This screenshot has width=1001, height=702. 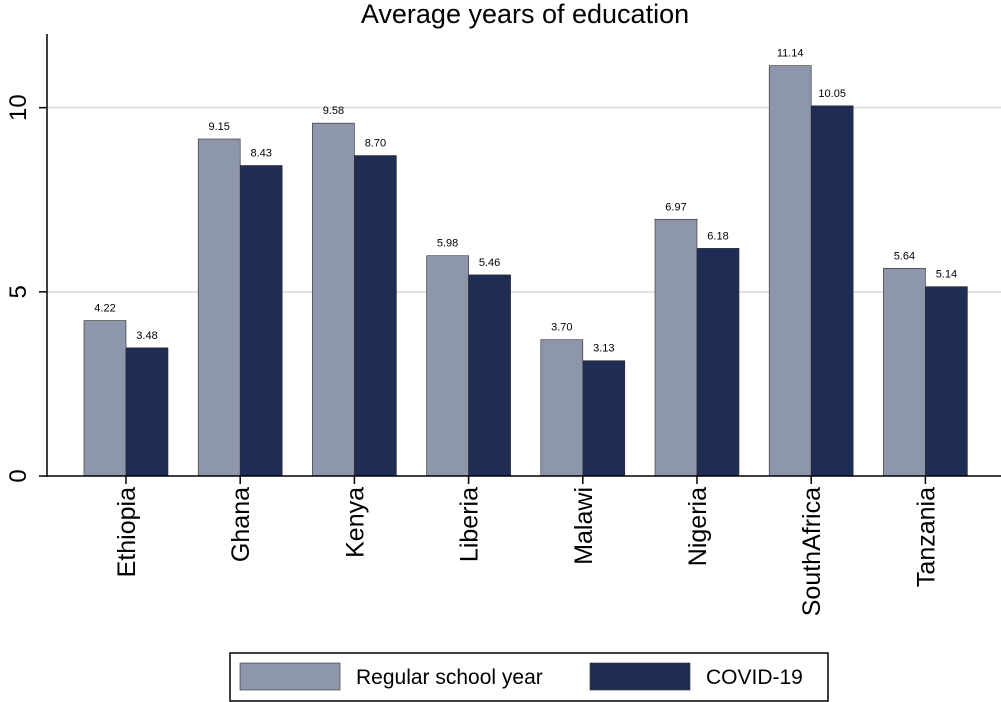 What do you see at coordinates (832, 94) in the screenshot?
I see `data-label-southafrica-series-1: 10.05` at bounding box center [832, 94].